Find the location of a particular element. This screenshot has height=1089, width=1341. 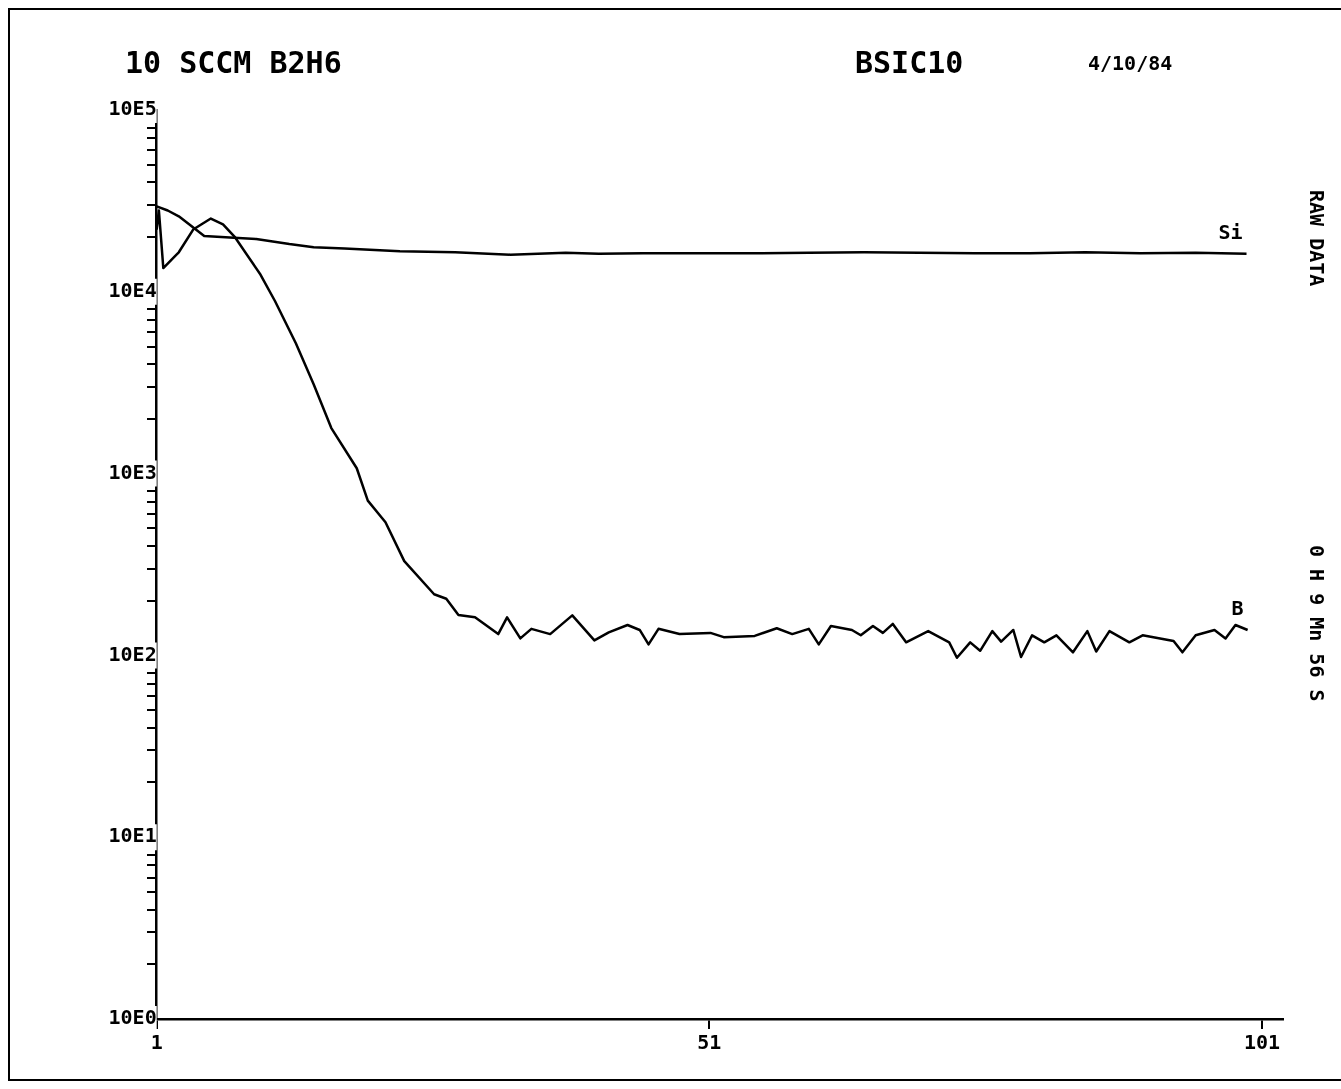

series-label: Si is located at coordinates (1230, 231).